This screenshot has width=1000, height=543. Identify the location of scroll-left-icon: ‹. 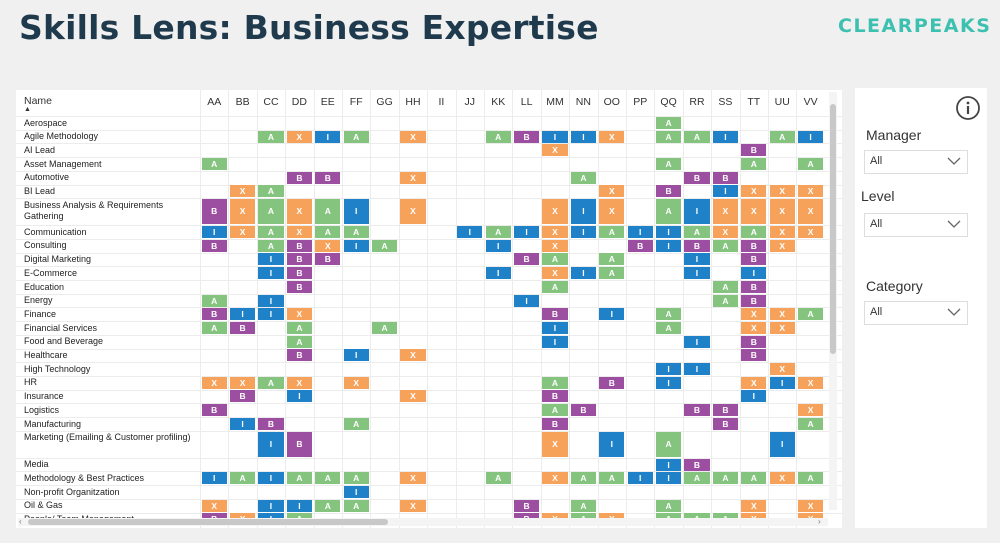
(20, 521).